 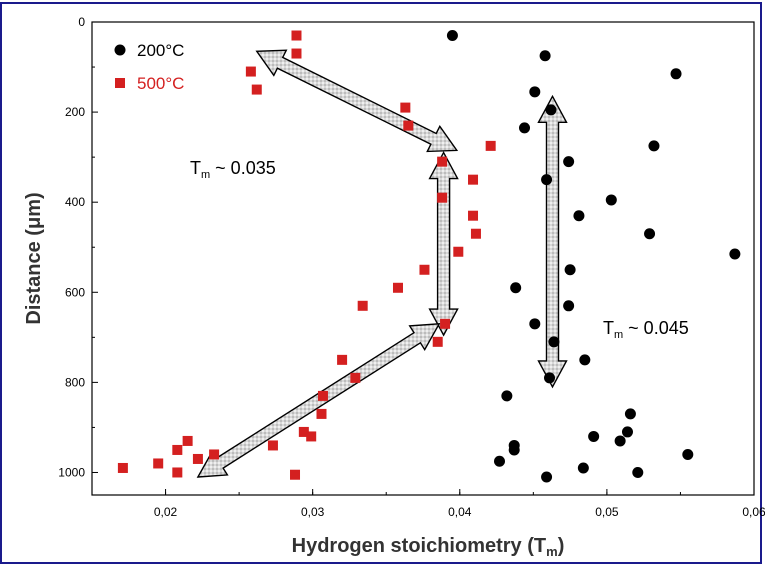 I want to click on x-tick-label: 0,03, so click(x=313, y=512).